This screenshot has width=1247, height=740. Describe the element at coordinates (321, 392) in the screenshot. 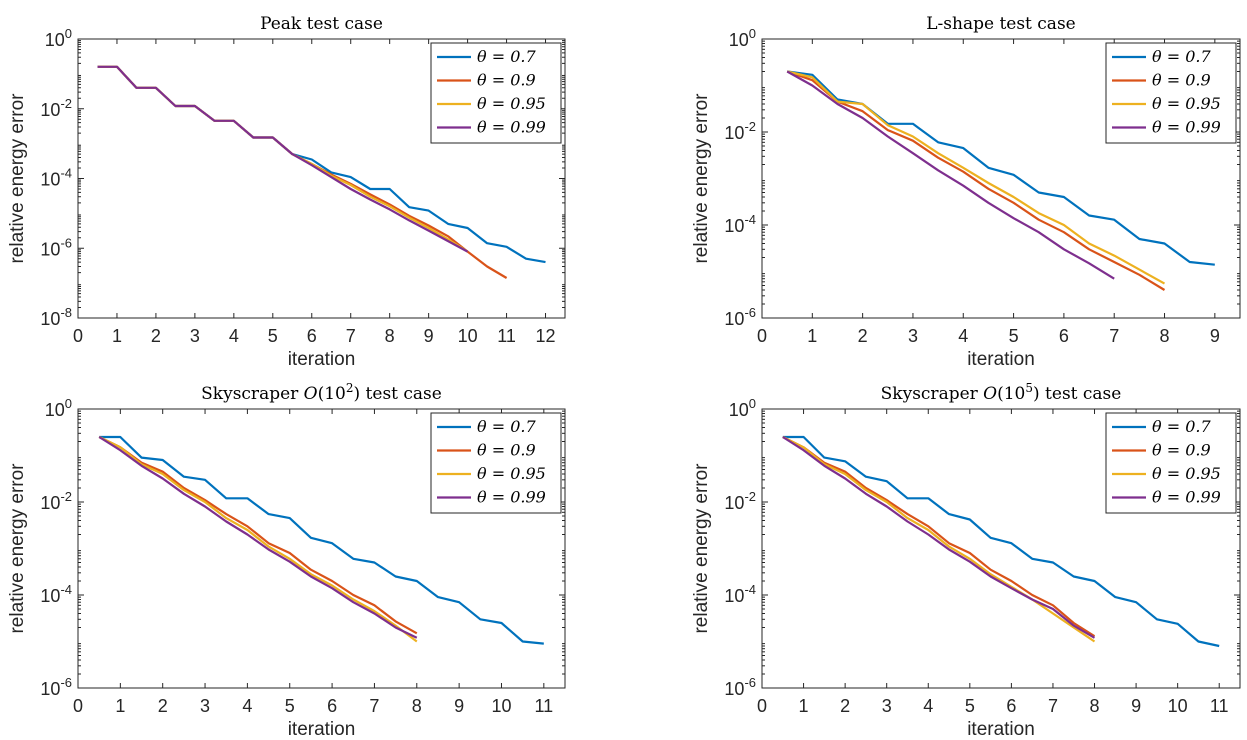

I see `chart-title: Skyscraper O(102) test case` at that location.